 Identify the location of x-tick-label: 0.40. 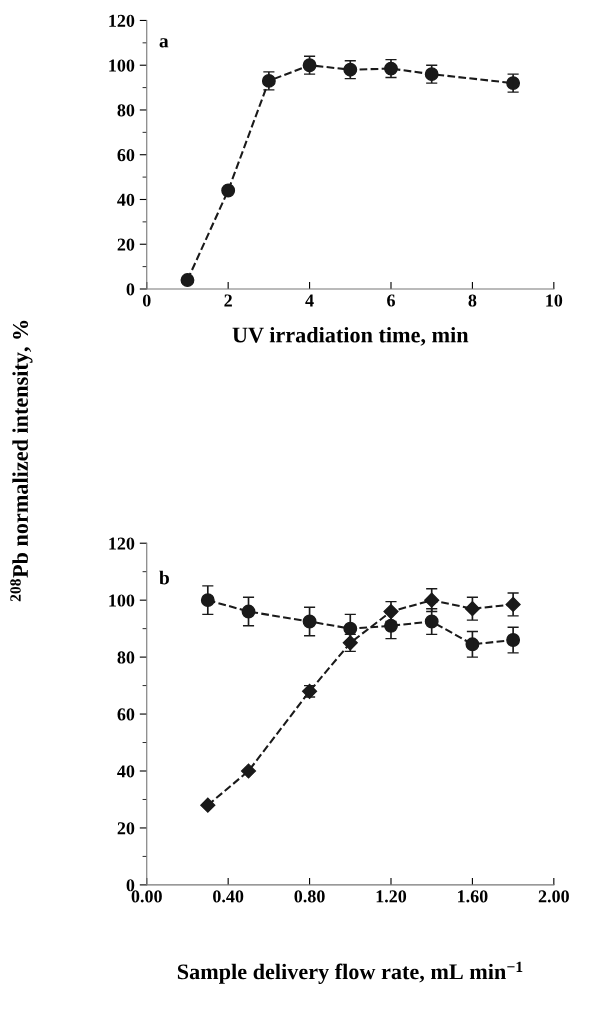
(228, 896).